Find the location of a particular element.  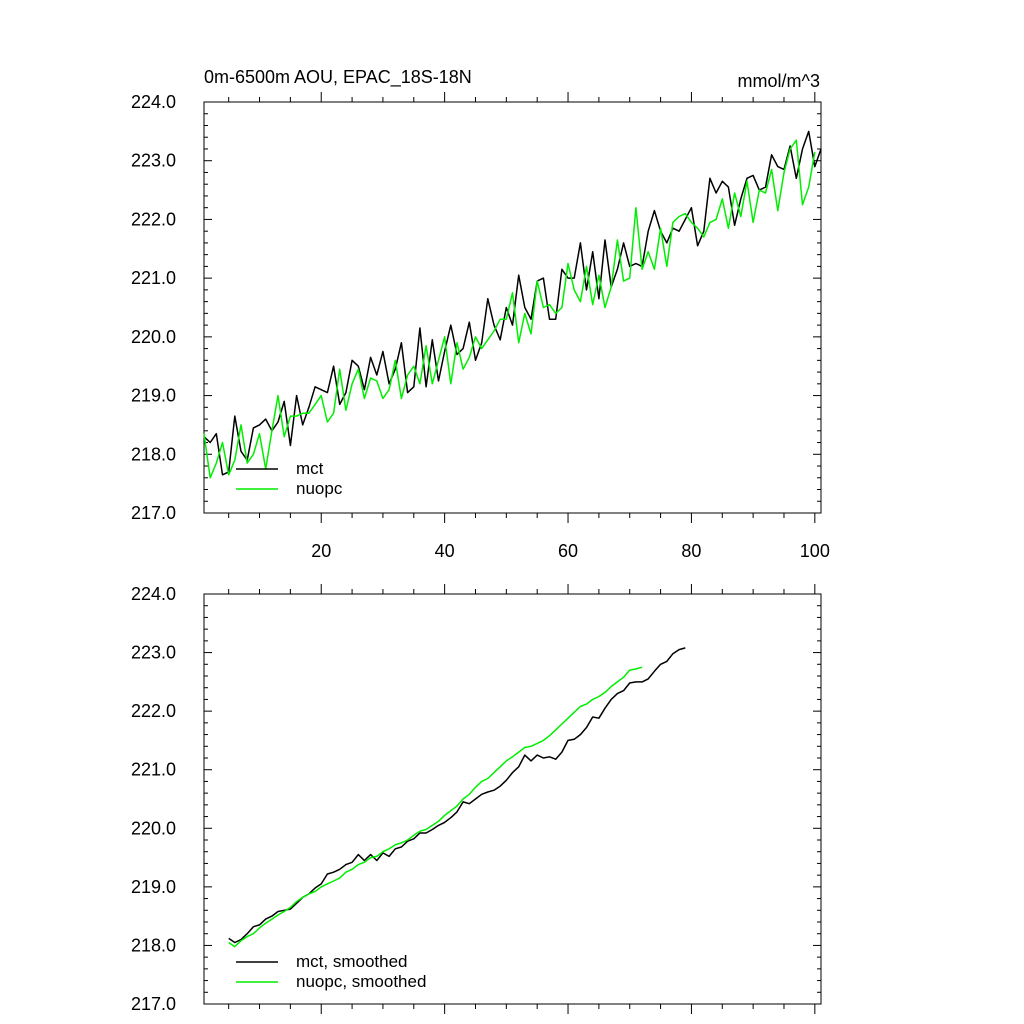

x-tick-label: 80 is located at coordinates (691, 551).